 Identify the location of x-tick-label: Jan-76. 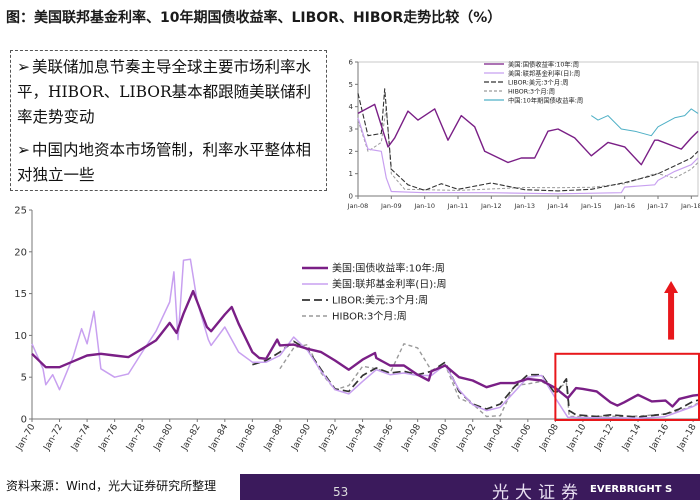
(109, 437).